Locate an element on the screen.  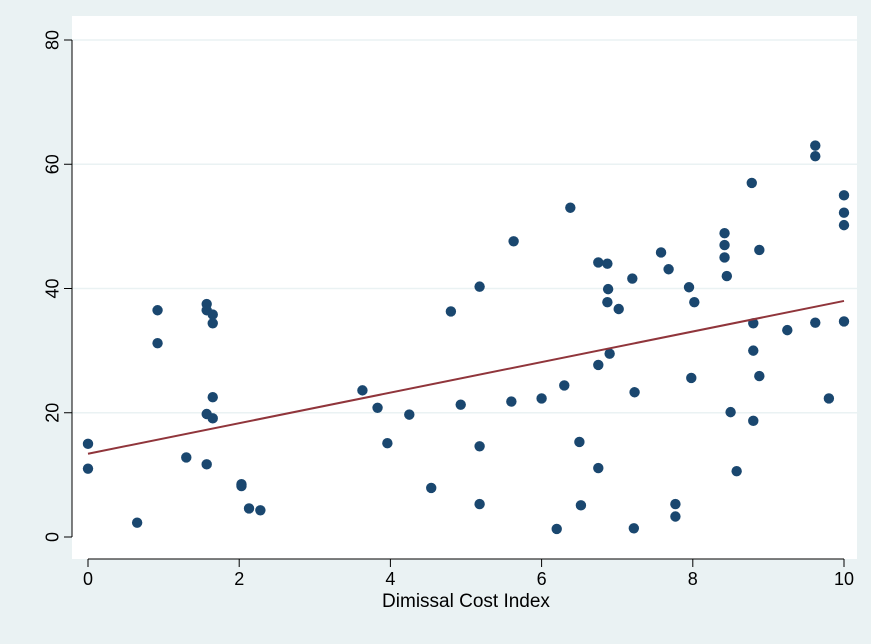
x-tick-label-4: 8 is located at coordinates (693, 579).